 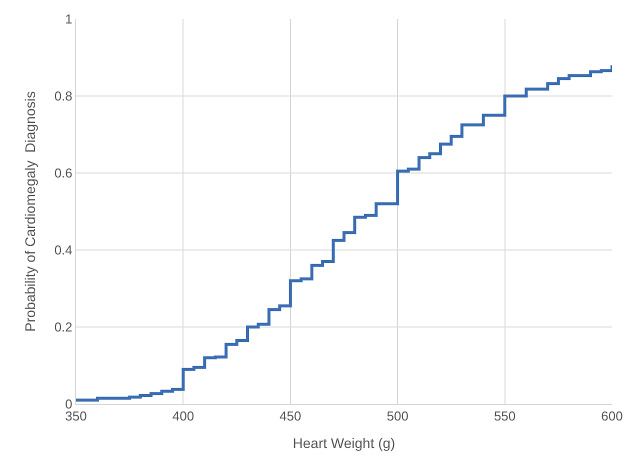 I want to click on y-tick-label: 0.4, so click(x=63, y=250).